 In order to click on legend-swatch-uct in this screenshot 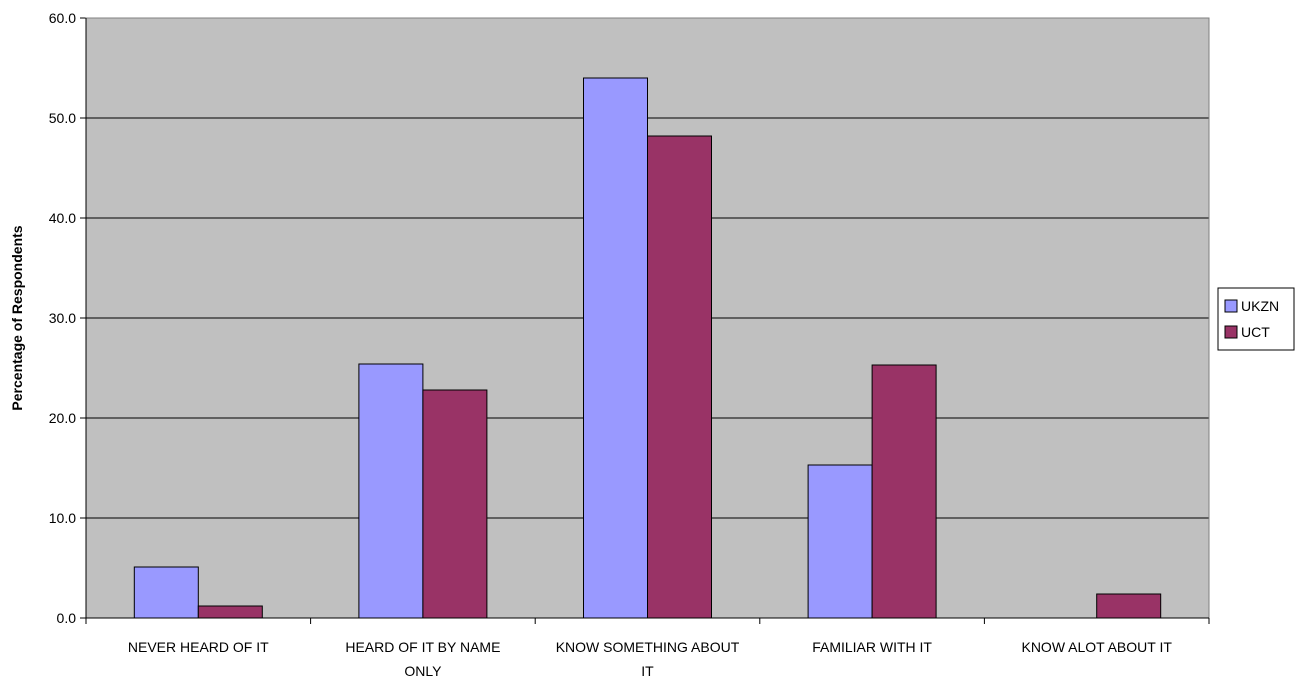, I will do `click(1231, 332)`.